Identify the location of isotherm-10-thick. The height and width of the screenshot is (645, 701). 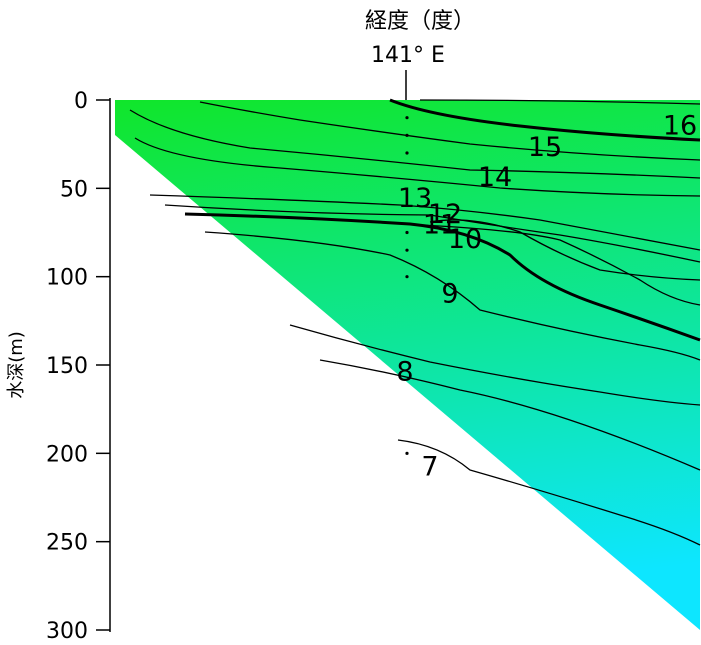
(442, 277).